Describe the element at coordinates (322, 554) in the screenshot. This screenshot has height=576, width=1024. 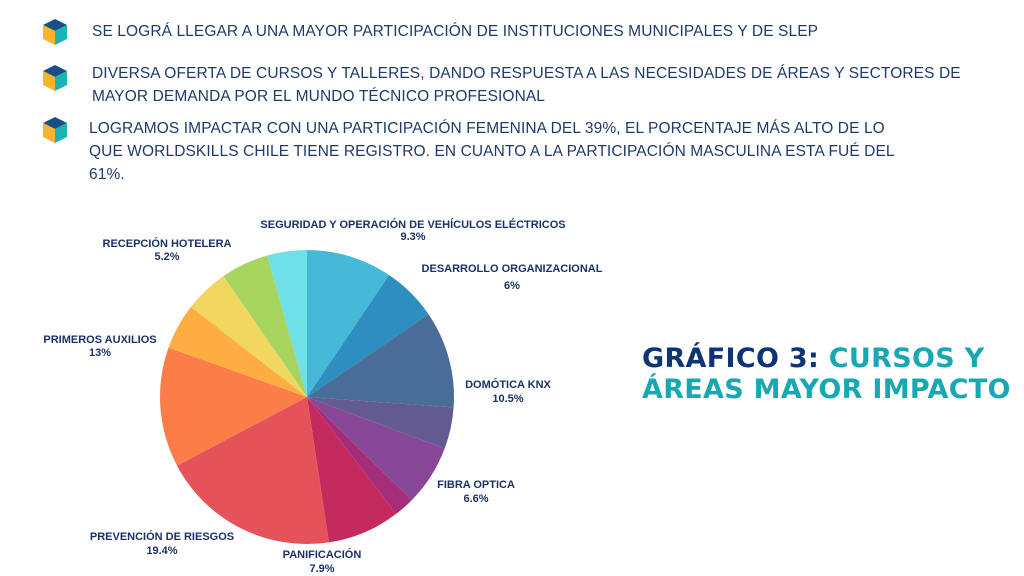
I see `slice-label: PANIFICACIÓN` at that location.